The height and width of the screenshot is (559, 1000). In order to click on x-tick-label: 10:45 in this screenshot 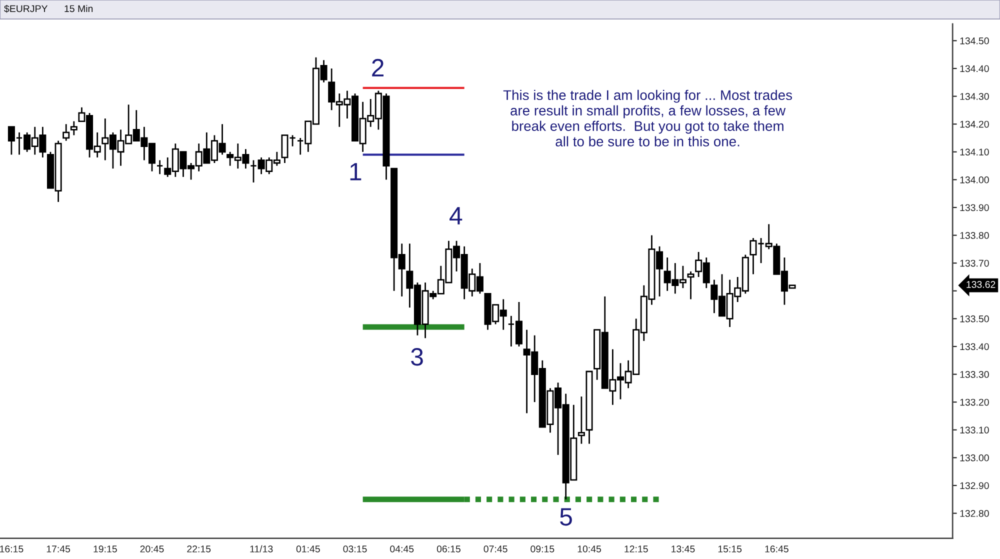, I will do `click(590, 549)`.